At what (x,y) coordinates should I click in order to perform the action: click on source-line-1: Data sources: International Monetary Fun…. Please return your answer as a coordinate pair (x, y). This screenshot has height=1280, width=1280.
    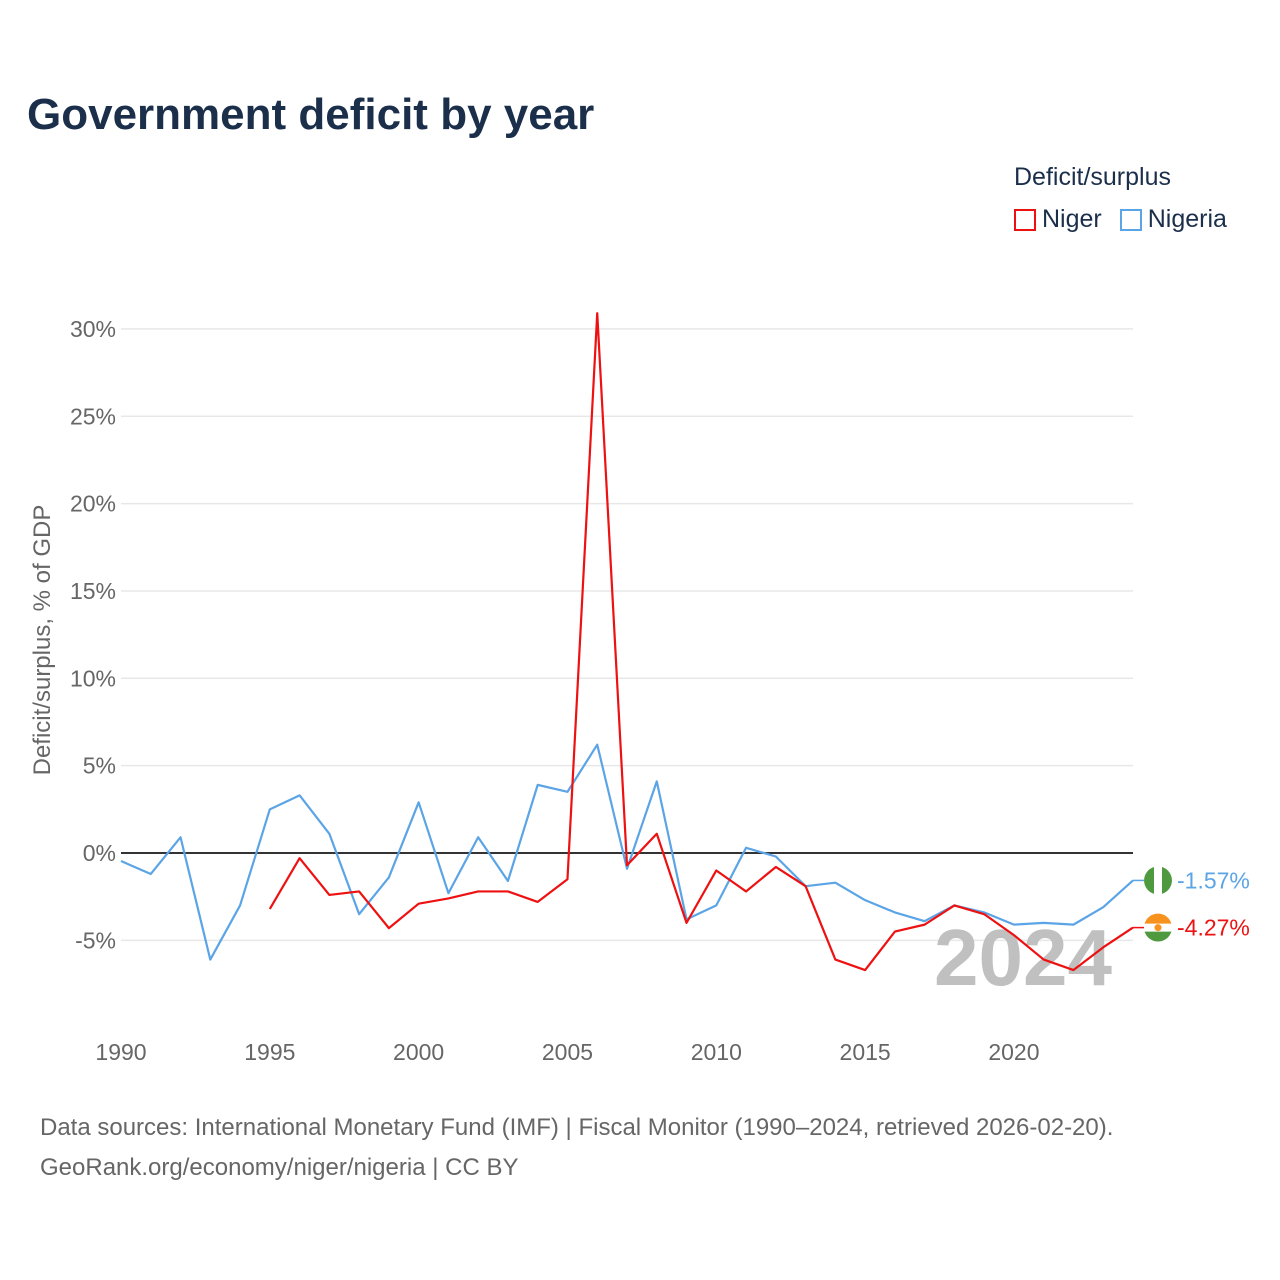
    Looking at the image, I should click on (577, 1127).